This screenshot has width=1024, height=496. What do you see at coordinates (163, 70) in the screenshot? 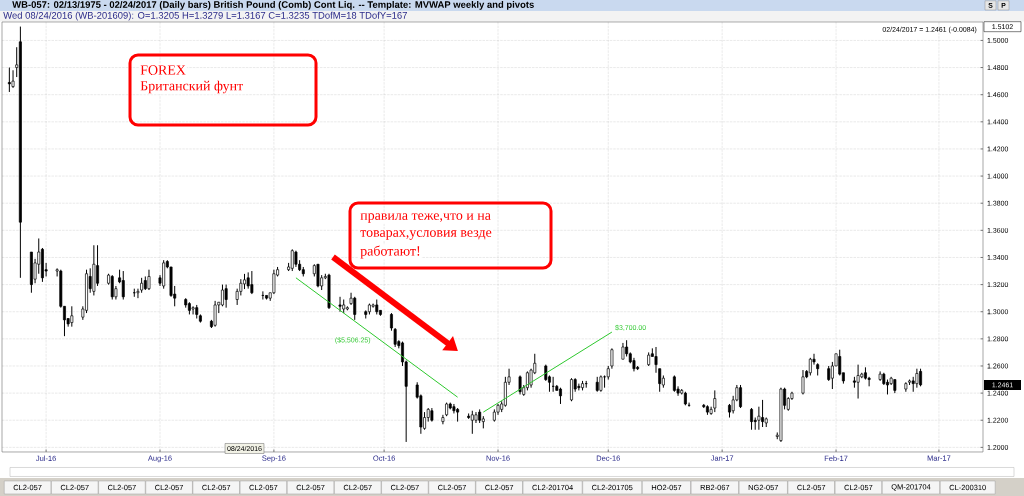
I see `annotation: FOREX` at bounding box center [163, 70].